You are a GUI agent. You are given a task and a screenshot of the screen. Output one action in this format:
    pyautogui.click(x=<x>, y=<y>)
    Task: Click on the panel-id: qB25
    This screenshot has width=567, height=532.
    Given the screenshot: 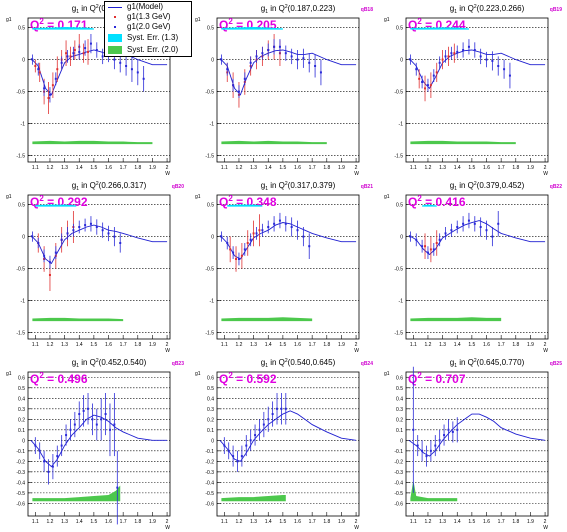 What is the action you would take?
    pyautogui.click(x=556, y=364)
    